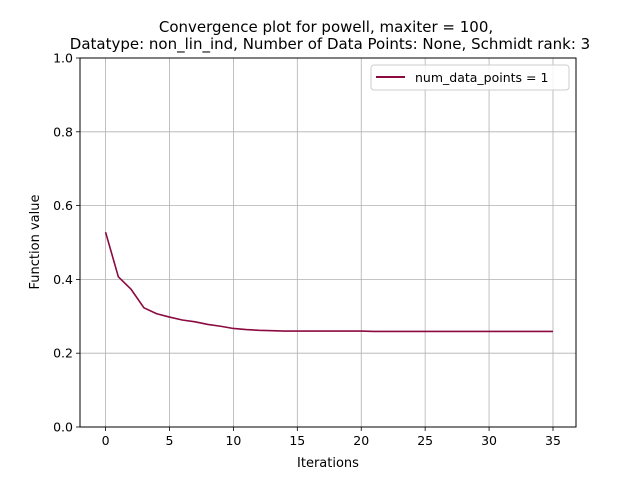 The width and height of the screenshot is (640, 480). What do you see at coordinates (233, 440) in the screenshot?
I see `x-tick-label: 10` at bounding box center [233, 440].